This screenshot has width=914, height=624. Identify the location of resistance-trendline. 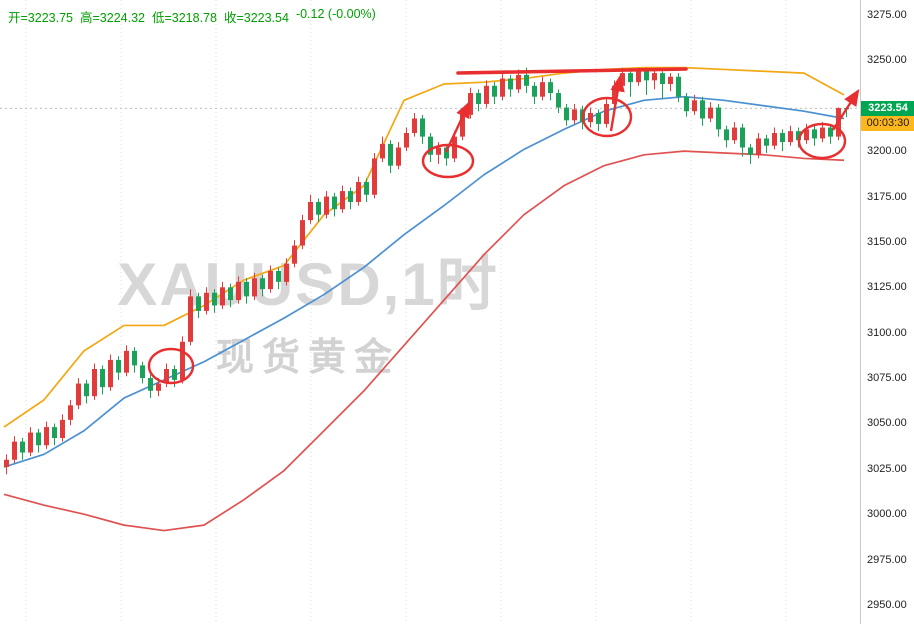
(572, 71).